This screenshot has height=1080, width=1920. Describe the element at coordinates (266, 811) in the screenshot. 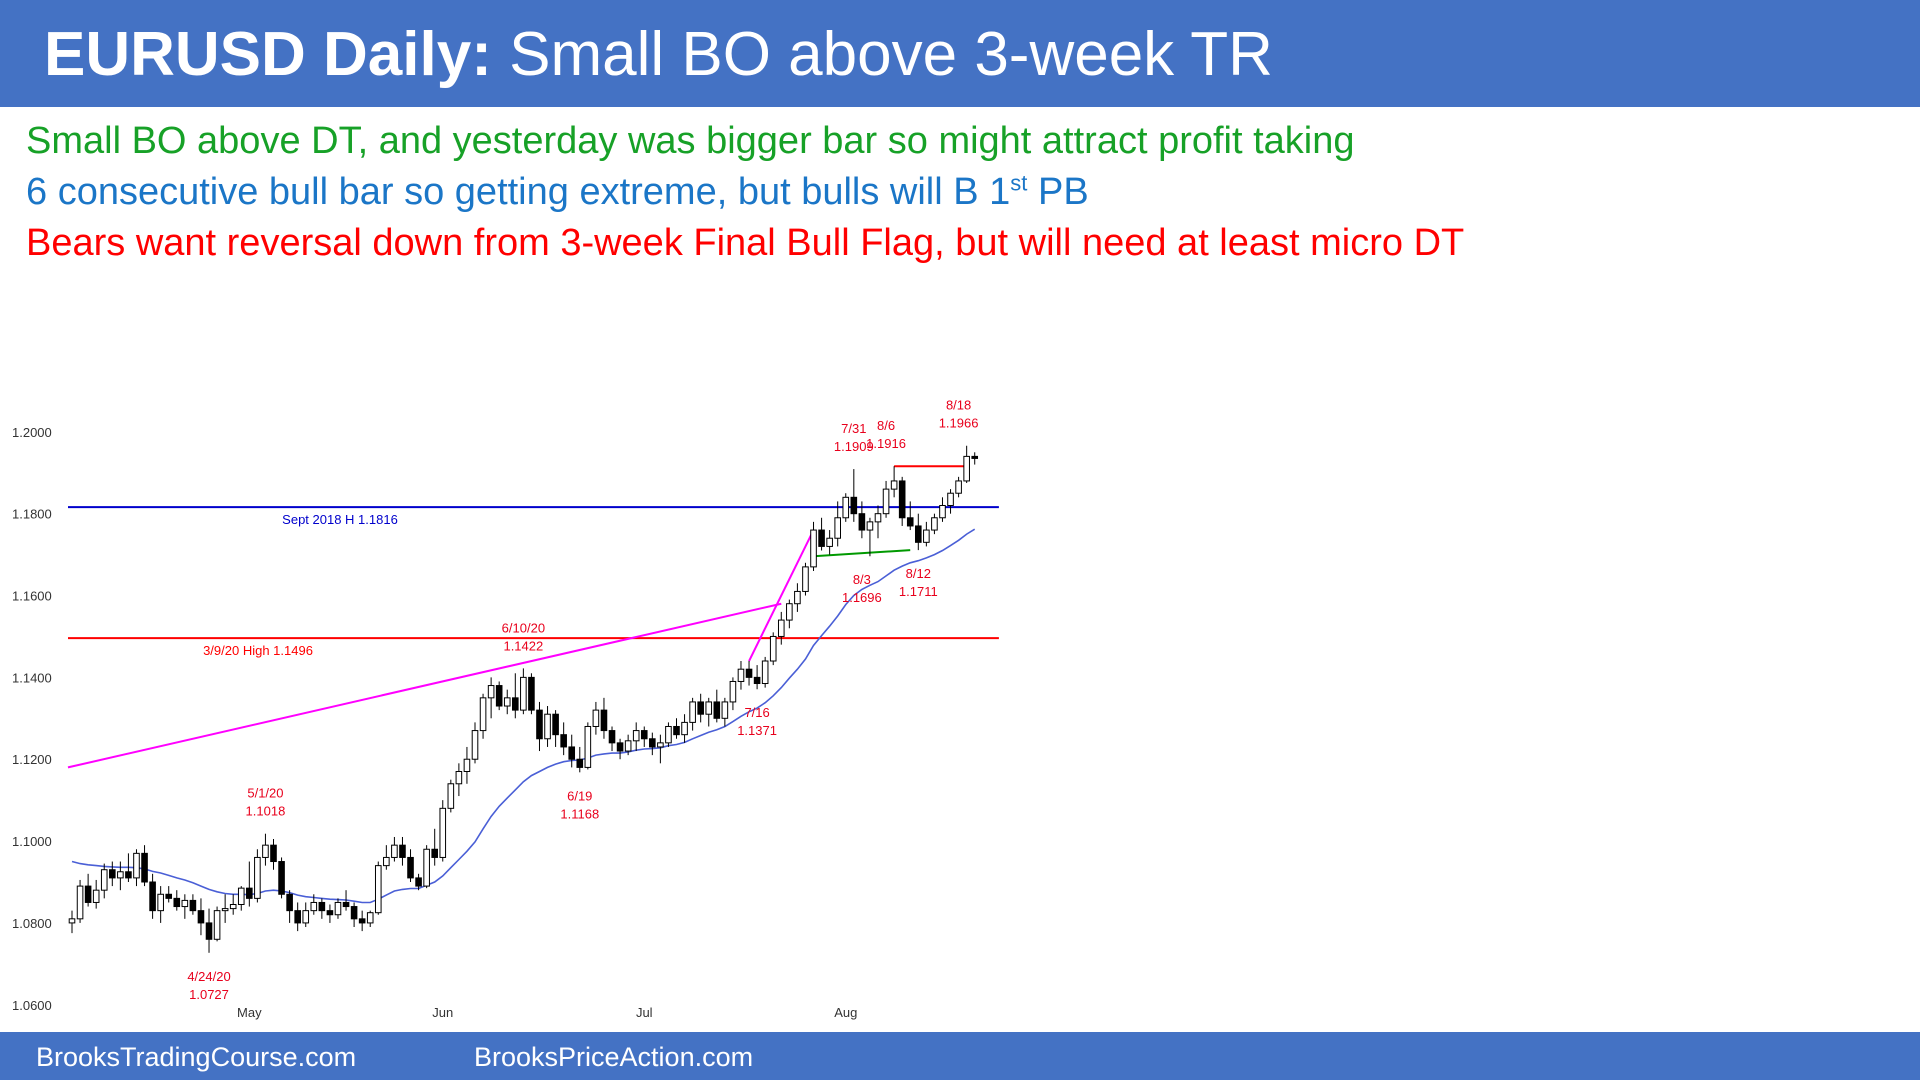

I see `annotation-price: 1.1018` at that location.